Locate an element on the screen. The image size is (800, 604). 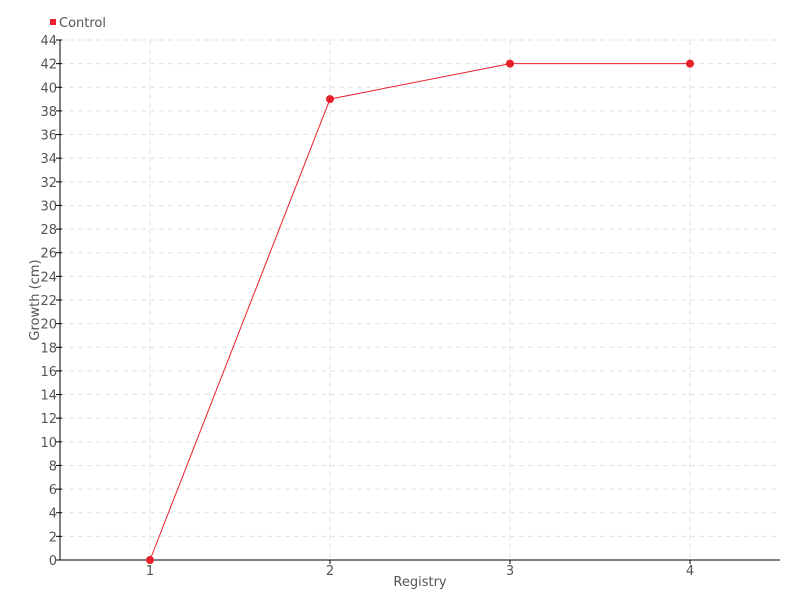
y-tick-label: 40 is located at coordinates (48, 88).